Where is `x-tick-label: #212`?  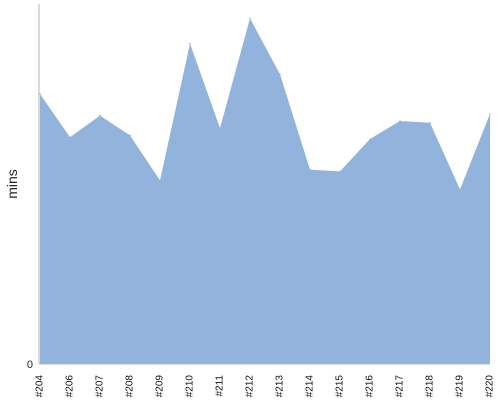
x-tick-label: #212 is located at coordinates (250, 386).